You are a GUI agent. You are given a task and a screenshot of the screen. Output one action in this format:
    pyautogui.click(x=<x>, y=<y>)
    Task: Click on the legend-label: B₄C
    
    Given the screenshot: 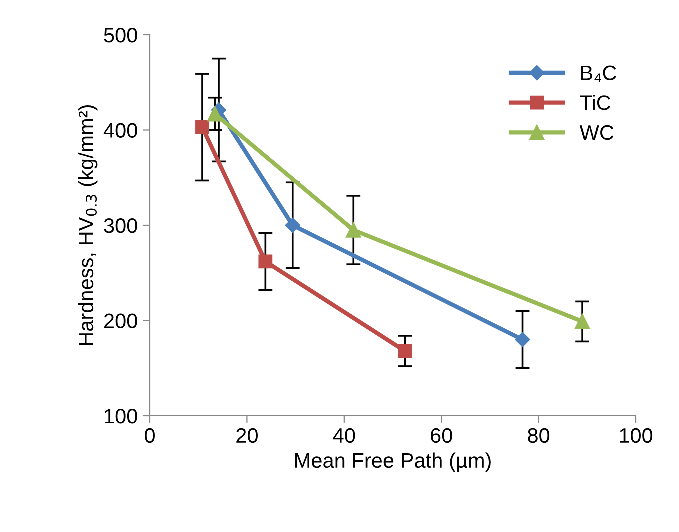 What is the action you would take?
    pyautogui.click(x=599, y=74)
    